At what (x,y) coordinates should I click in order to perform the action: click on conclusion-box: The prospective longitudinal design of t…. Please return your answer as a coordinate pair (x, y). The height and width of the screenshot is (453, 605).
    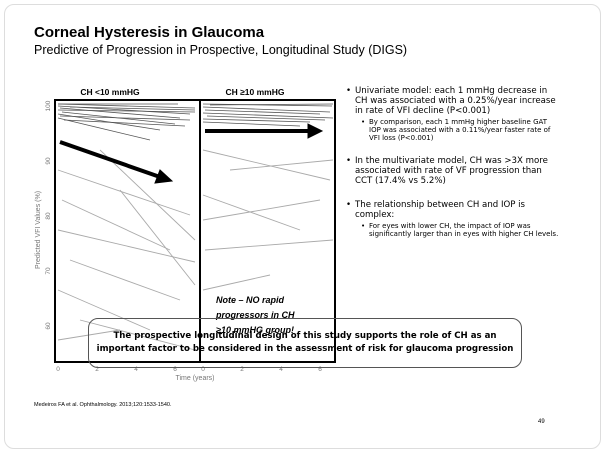
    Looking at the image, I should click on (305, 343).